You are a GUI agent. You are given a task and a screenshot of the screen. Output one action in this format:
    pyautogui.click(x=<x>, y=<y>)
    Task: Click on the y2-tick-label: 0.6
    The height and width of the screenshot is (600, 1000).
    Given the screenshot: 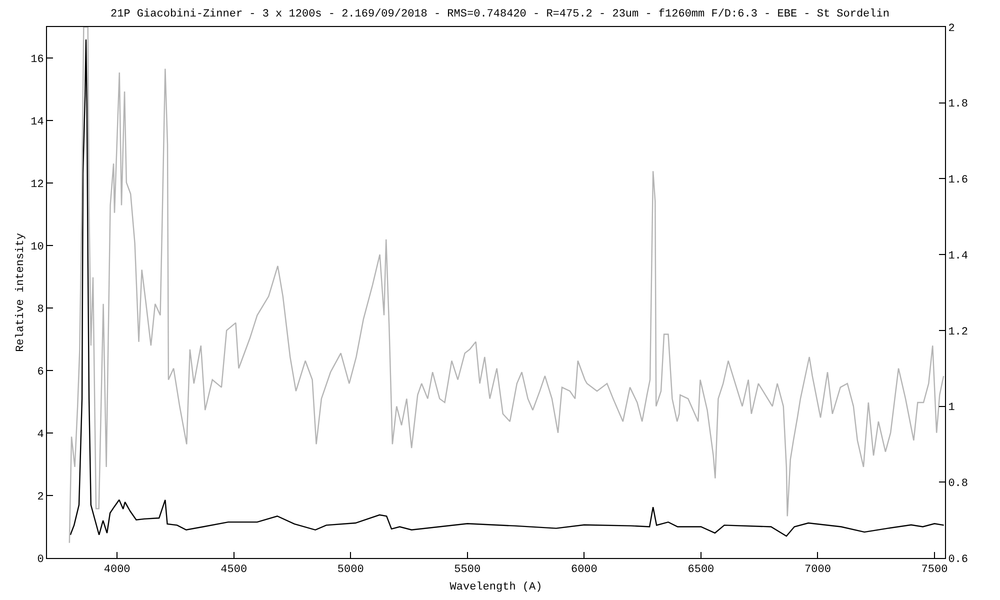 What is the action you would take?
    pyautogui.click(x=958, y=560)
    